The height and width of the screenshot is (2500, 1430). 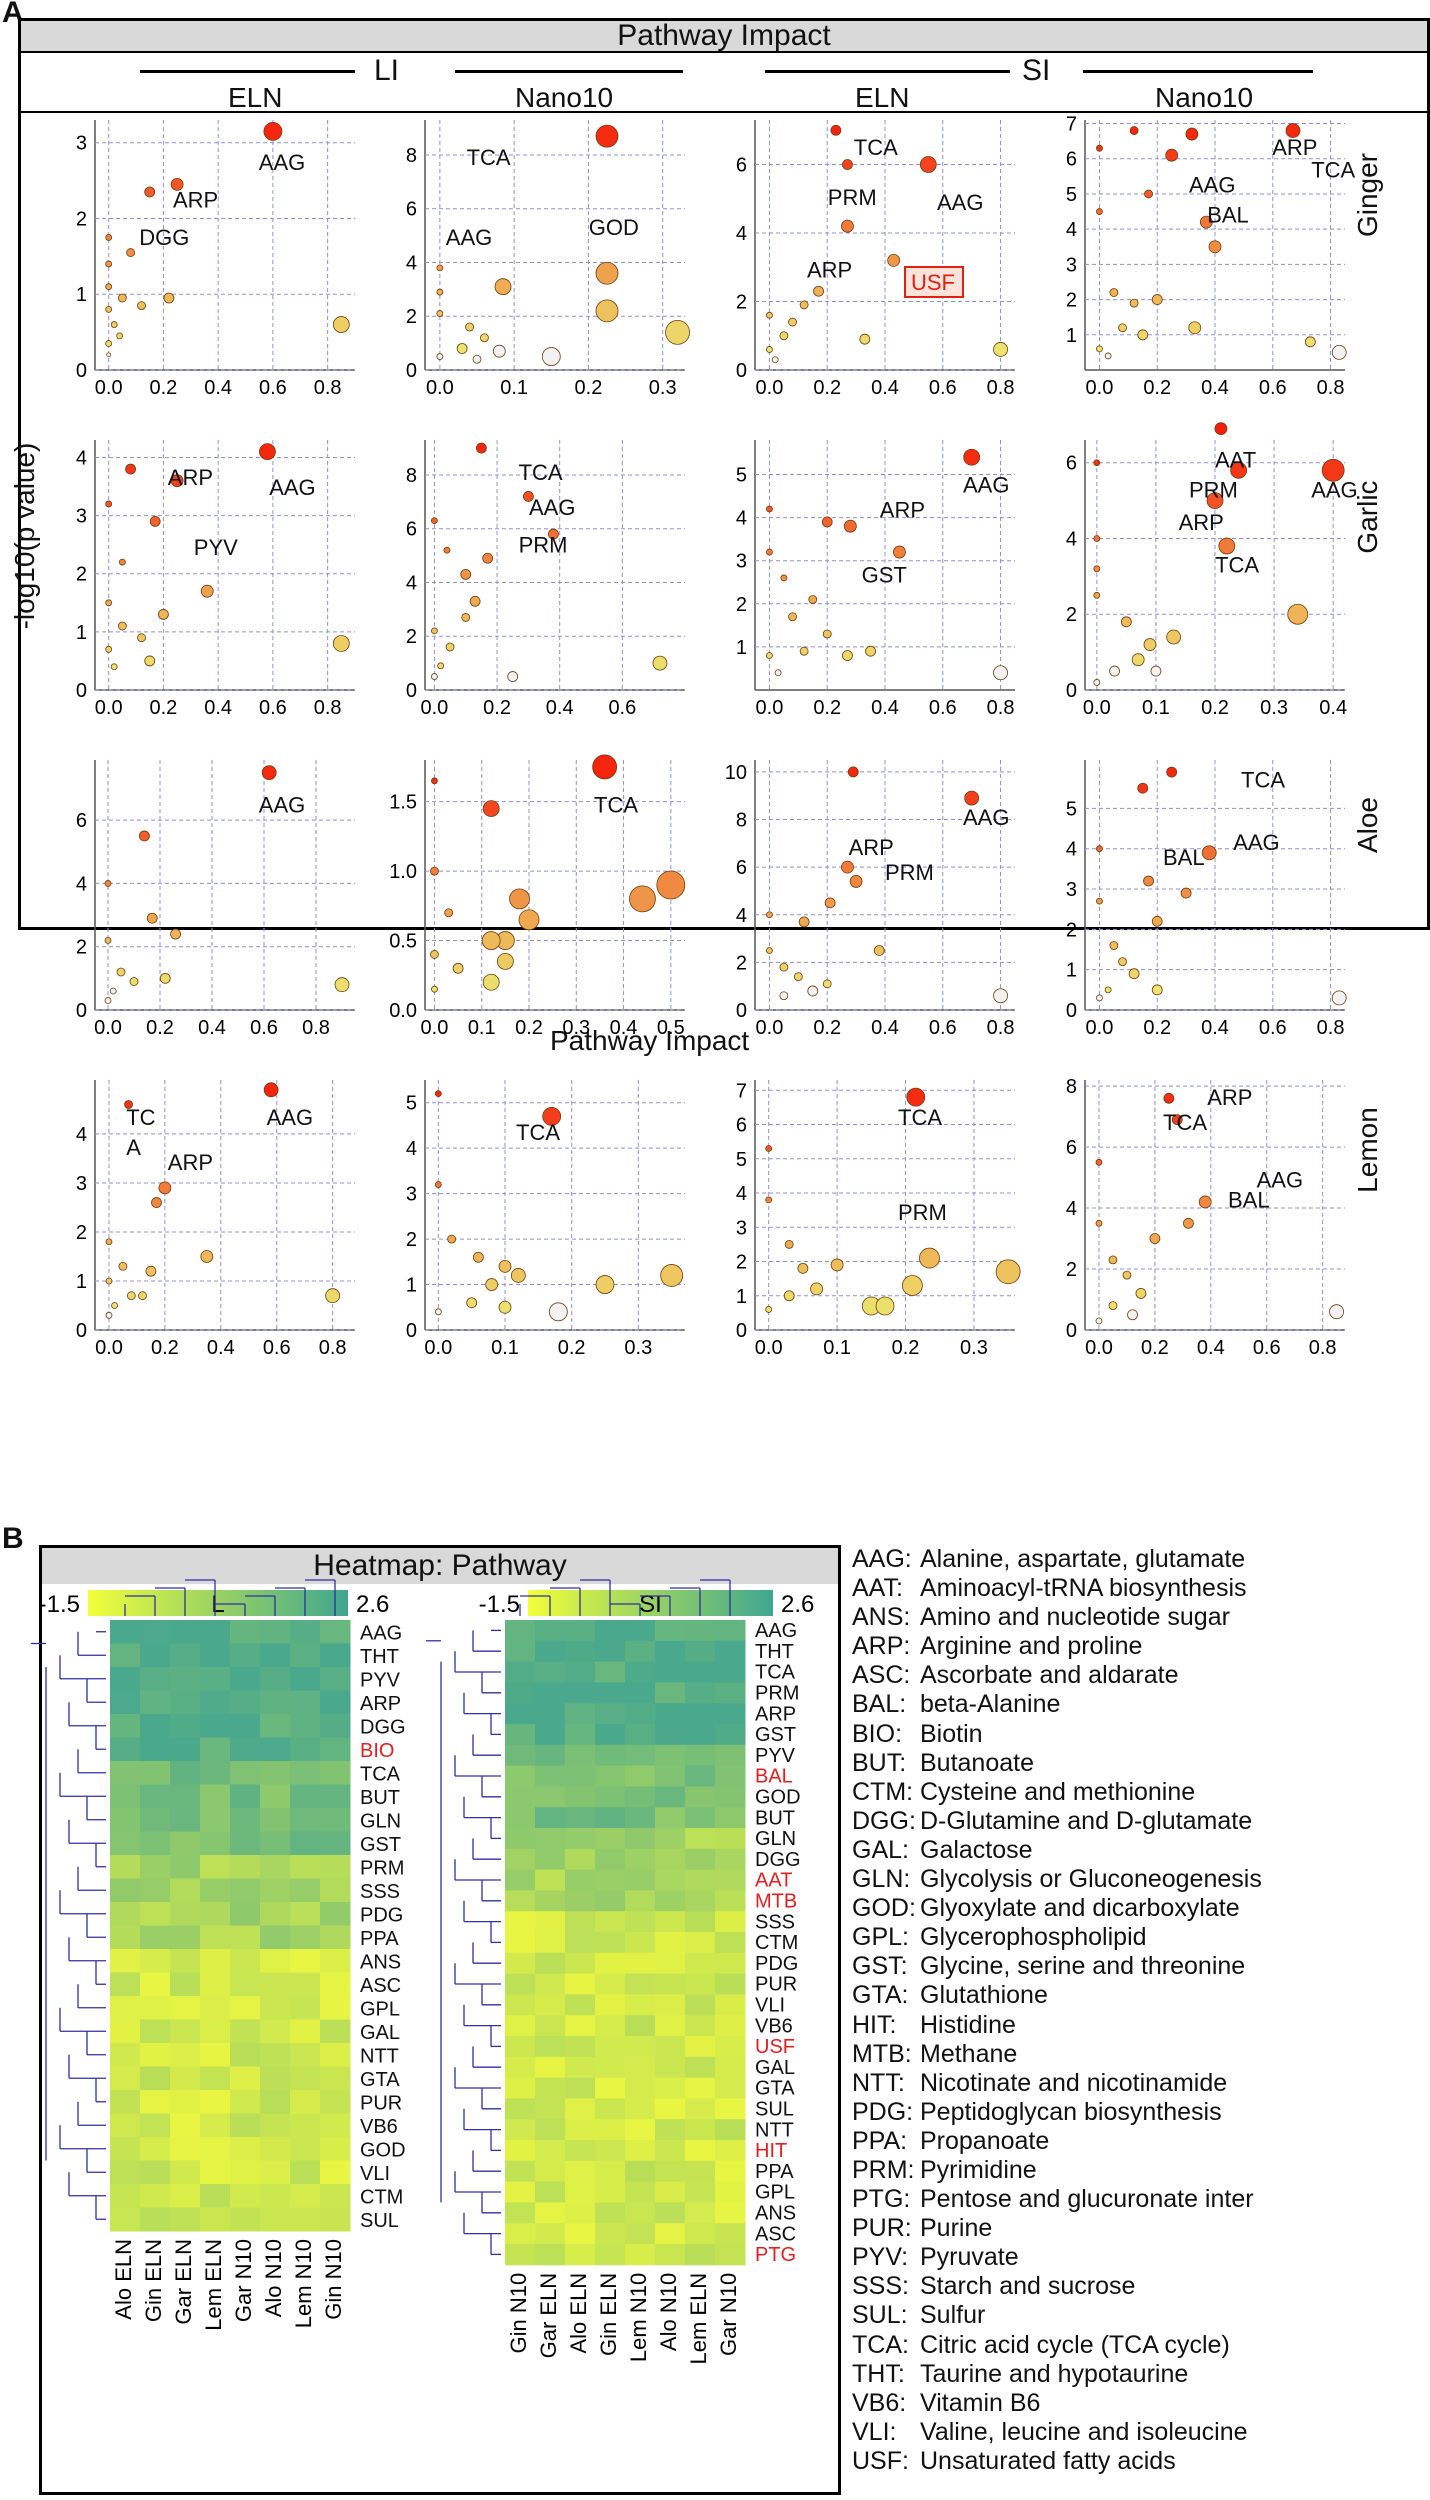 I want to click on legend-entry: VB6: Vitamin B6, so click(x=1139, y=2403).